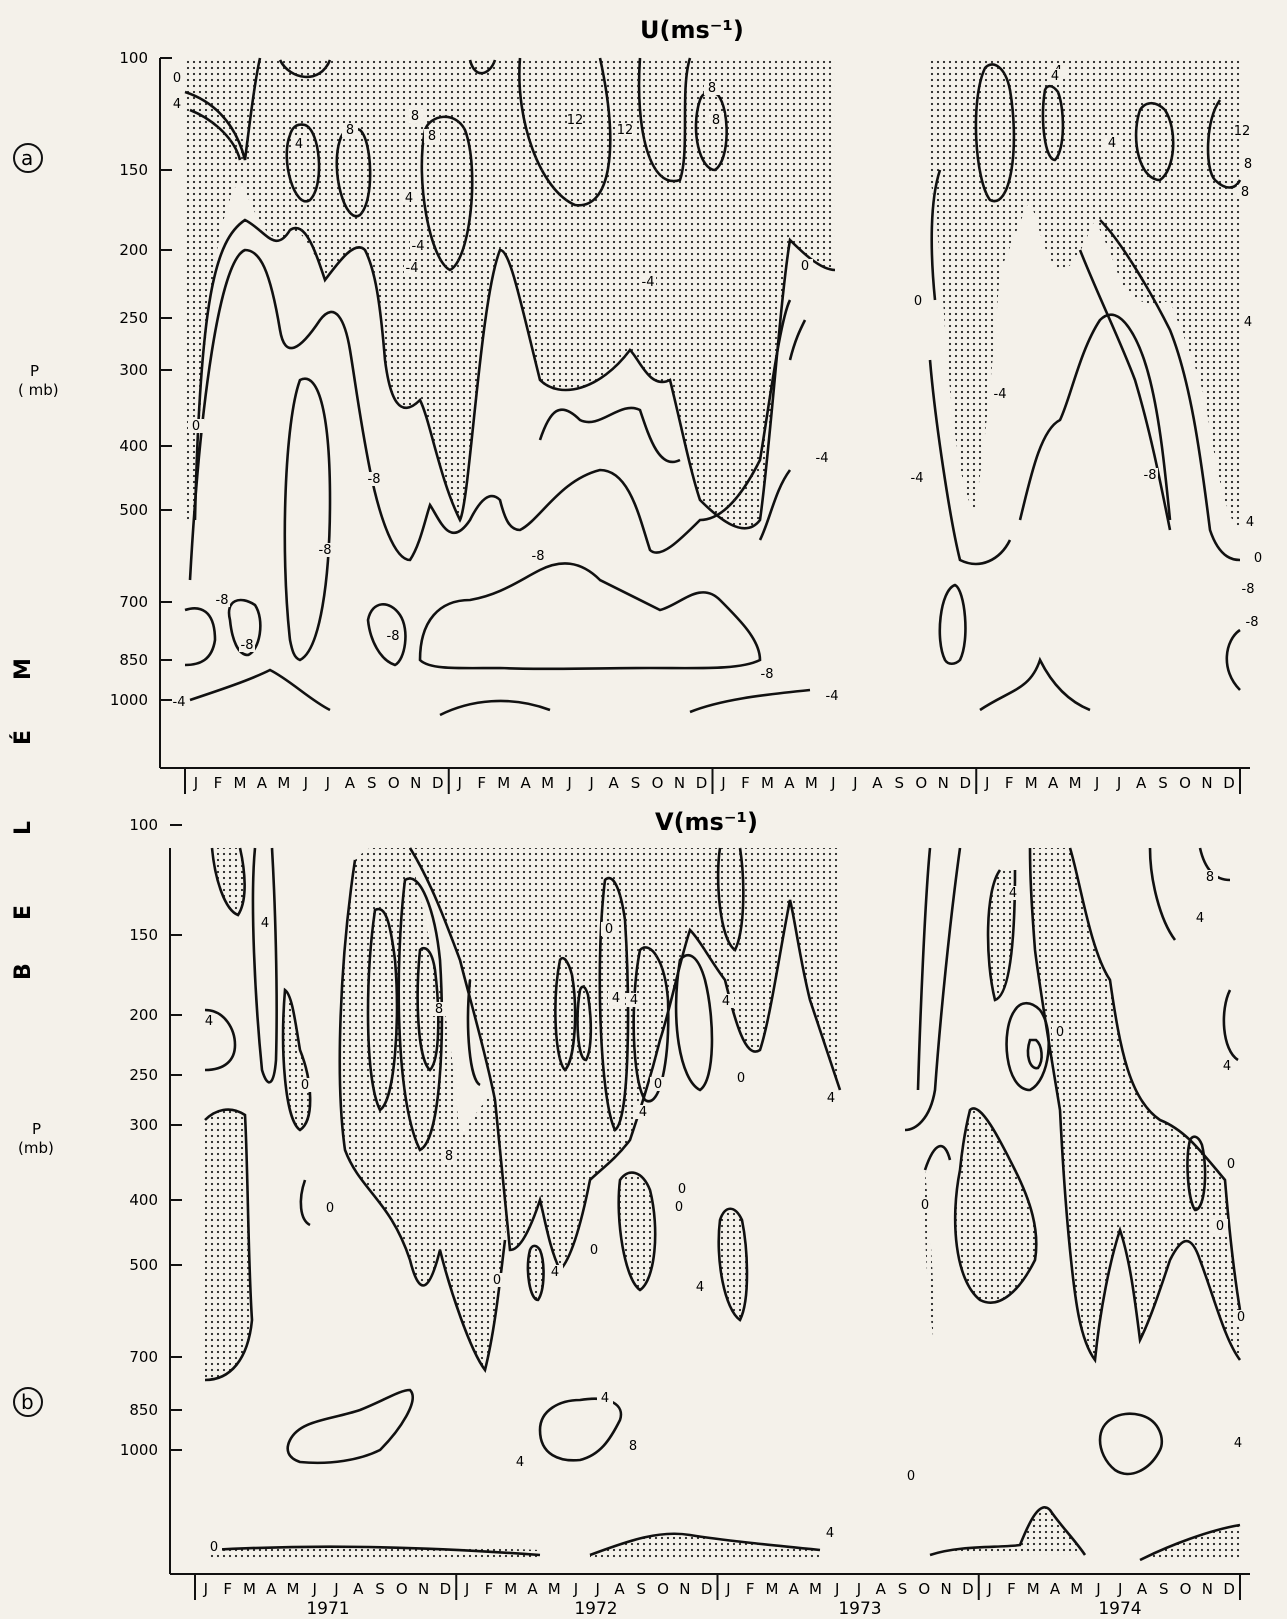 The image size is (1287, 1619). I want to click on y-axis-label: ( mb), so click(38, 390).